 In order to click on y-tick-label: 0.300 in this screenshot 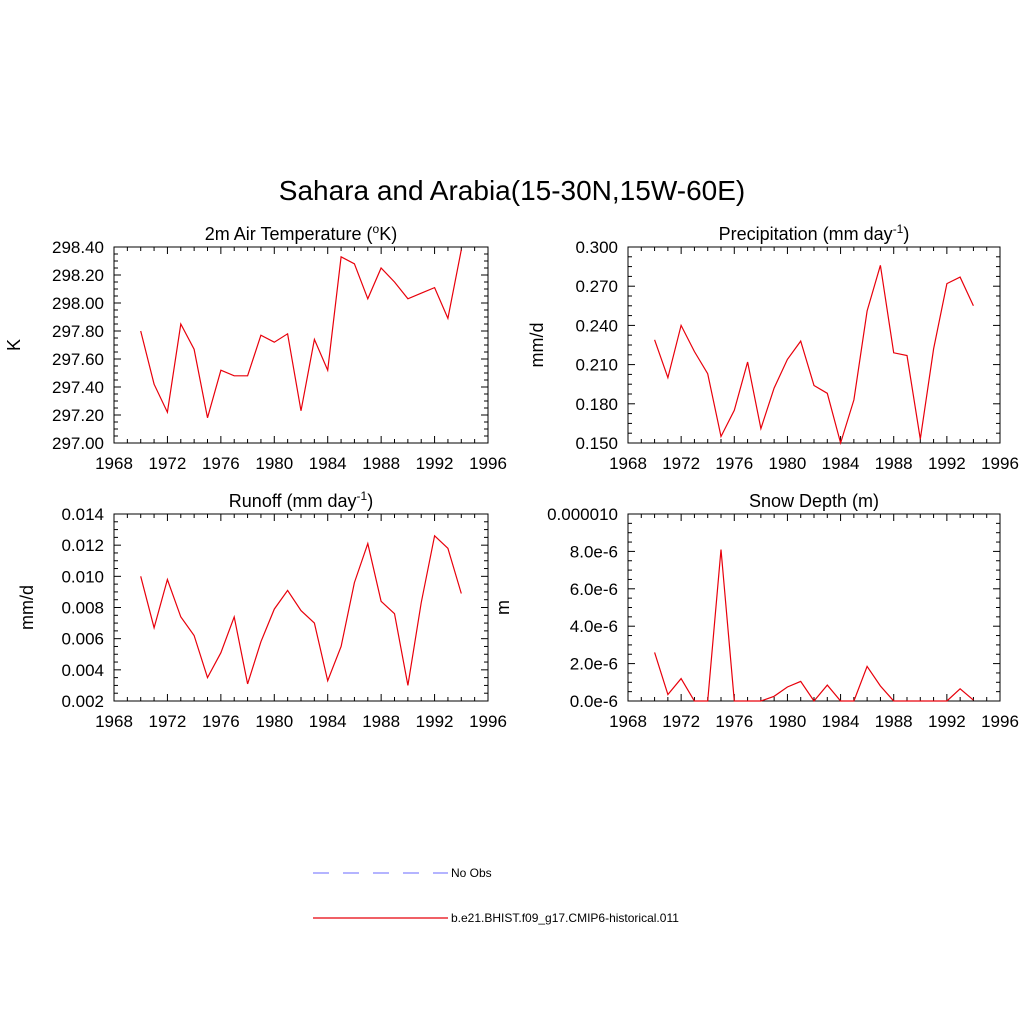, I will do `click(596, 247)`.